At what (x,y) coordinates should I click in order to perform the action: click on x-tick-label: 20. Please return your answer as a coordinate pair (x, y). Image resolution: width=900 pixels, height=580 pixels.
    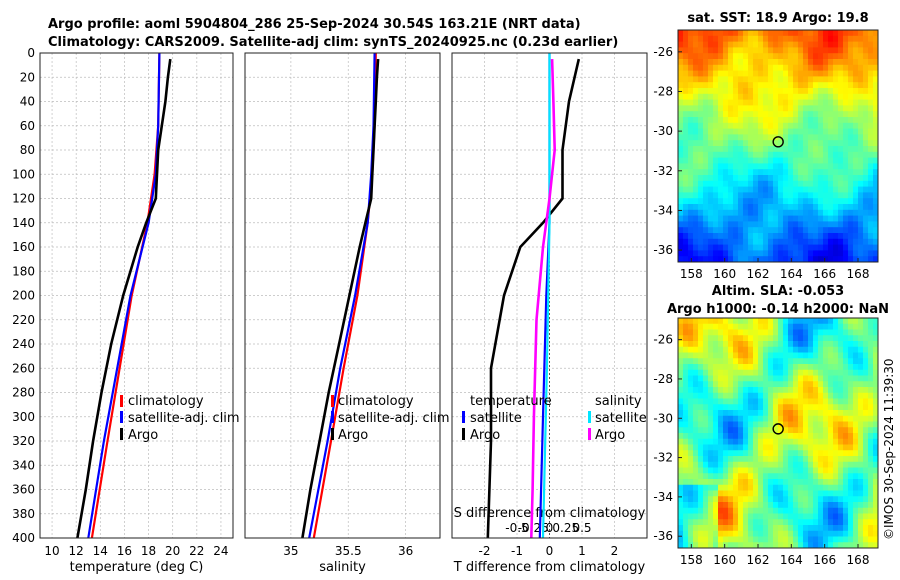
    Looking at the image, I should click on (172, 551).